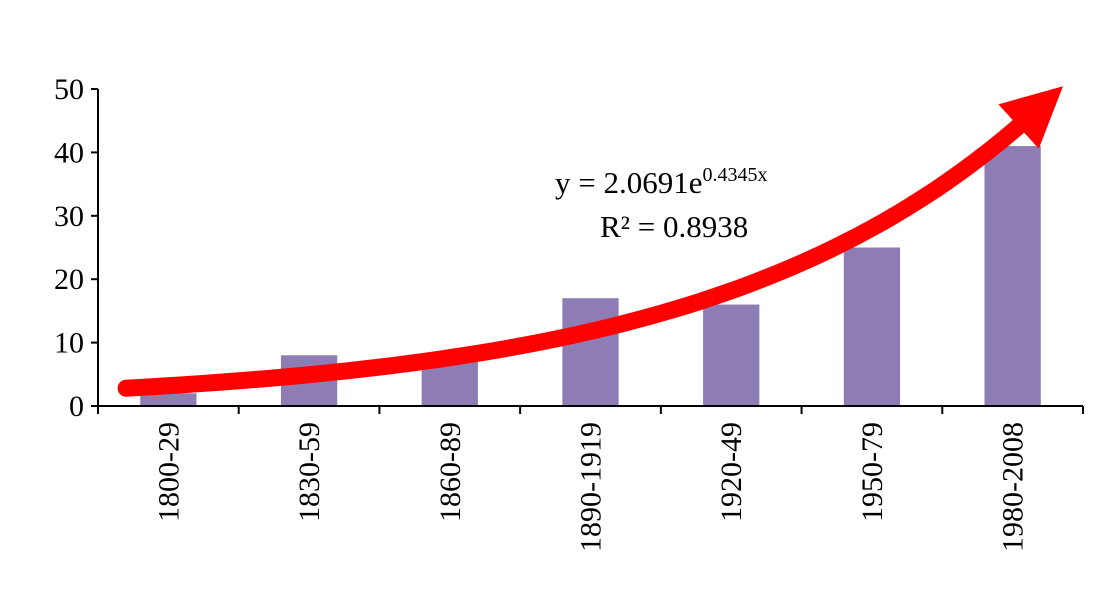  What do you see at coordinates (69, 343) in the screenshot?
I see `y-tick-label: 10` at bounding box center [69, 343].